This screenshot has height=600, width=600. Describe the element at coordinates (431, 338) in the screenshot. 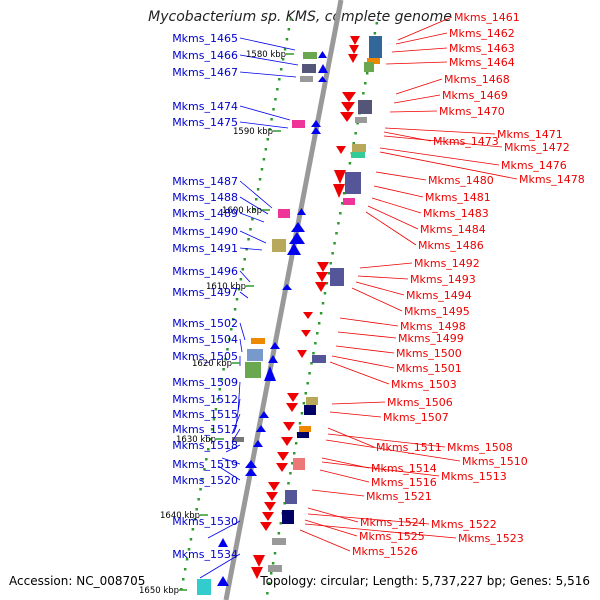

I see `gene-label-reverse: Mkms_1499` at that location.